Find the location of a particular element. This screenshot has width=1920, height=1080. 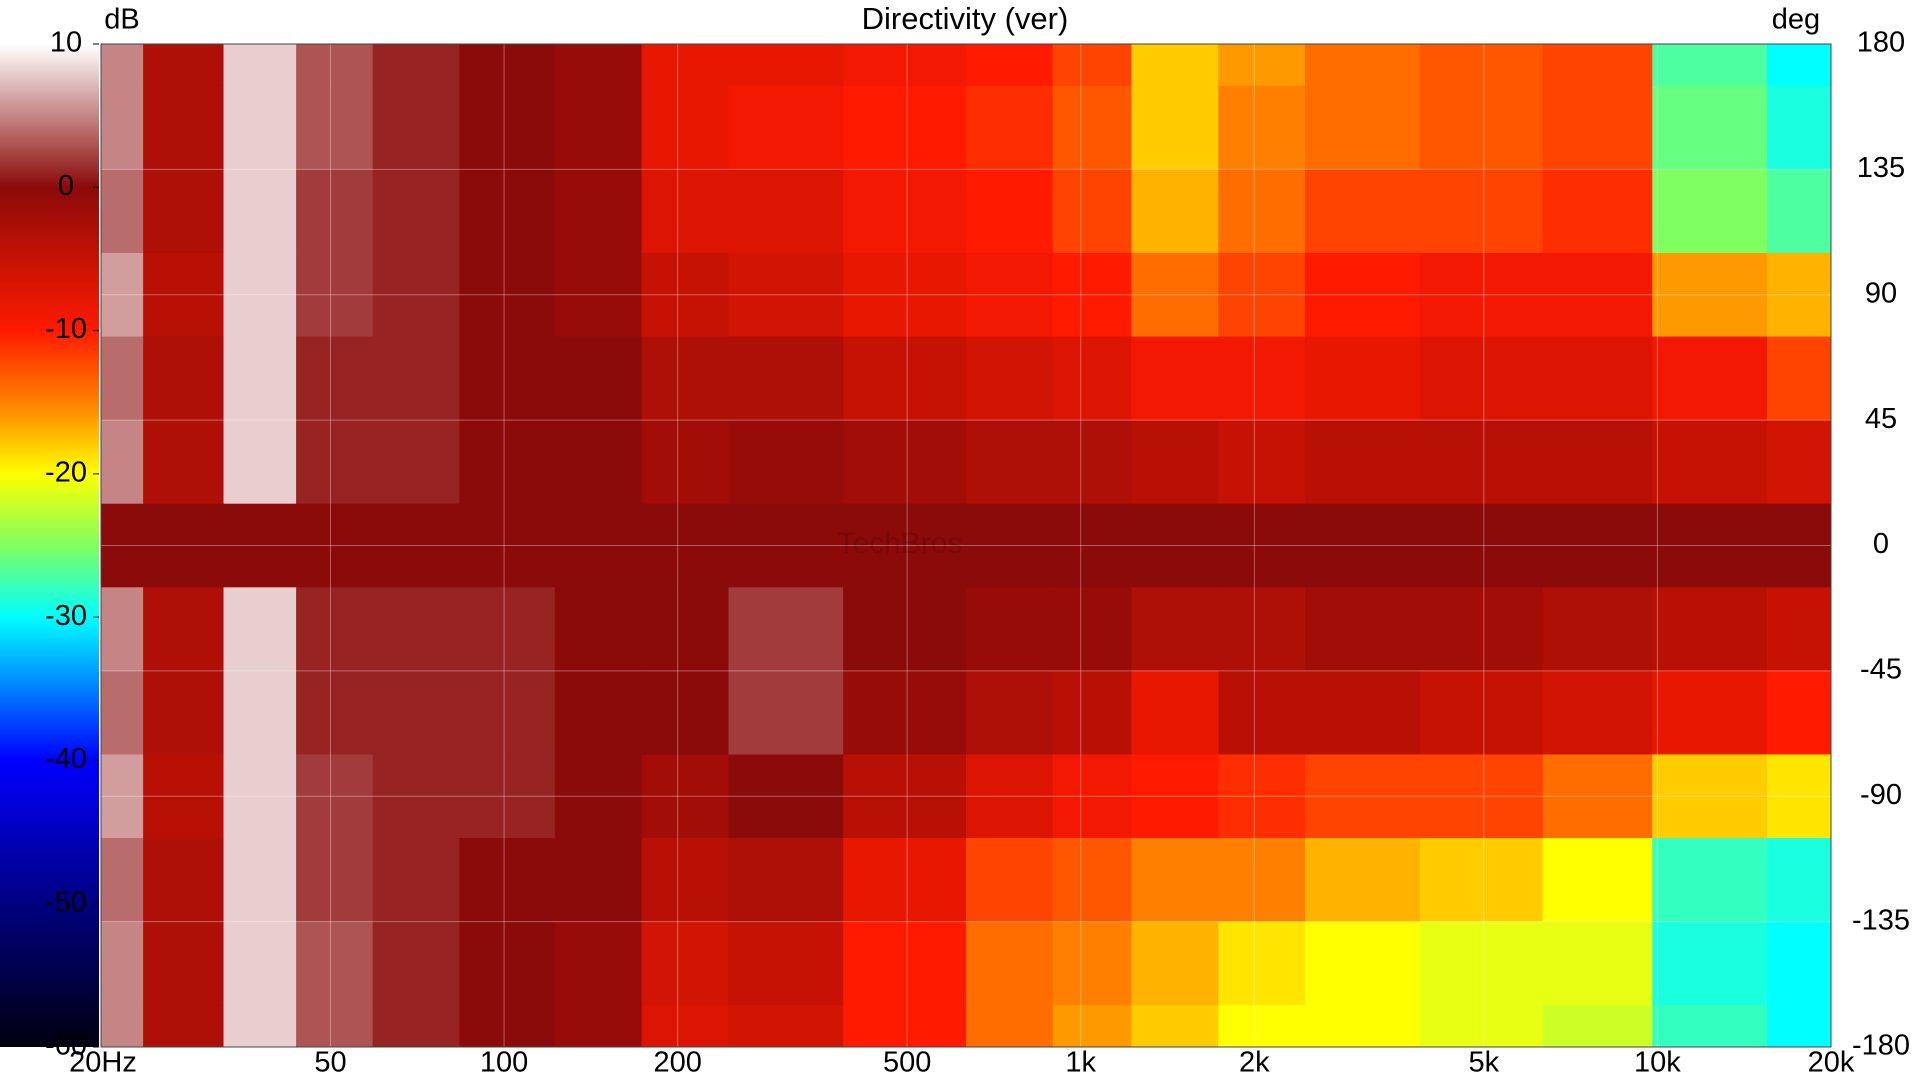

y-tick-label: -90 is located at coordinates (1881, 795).